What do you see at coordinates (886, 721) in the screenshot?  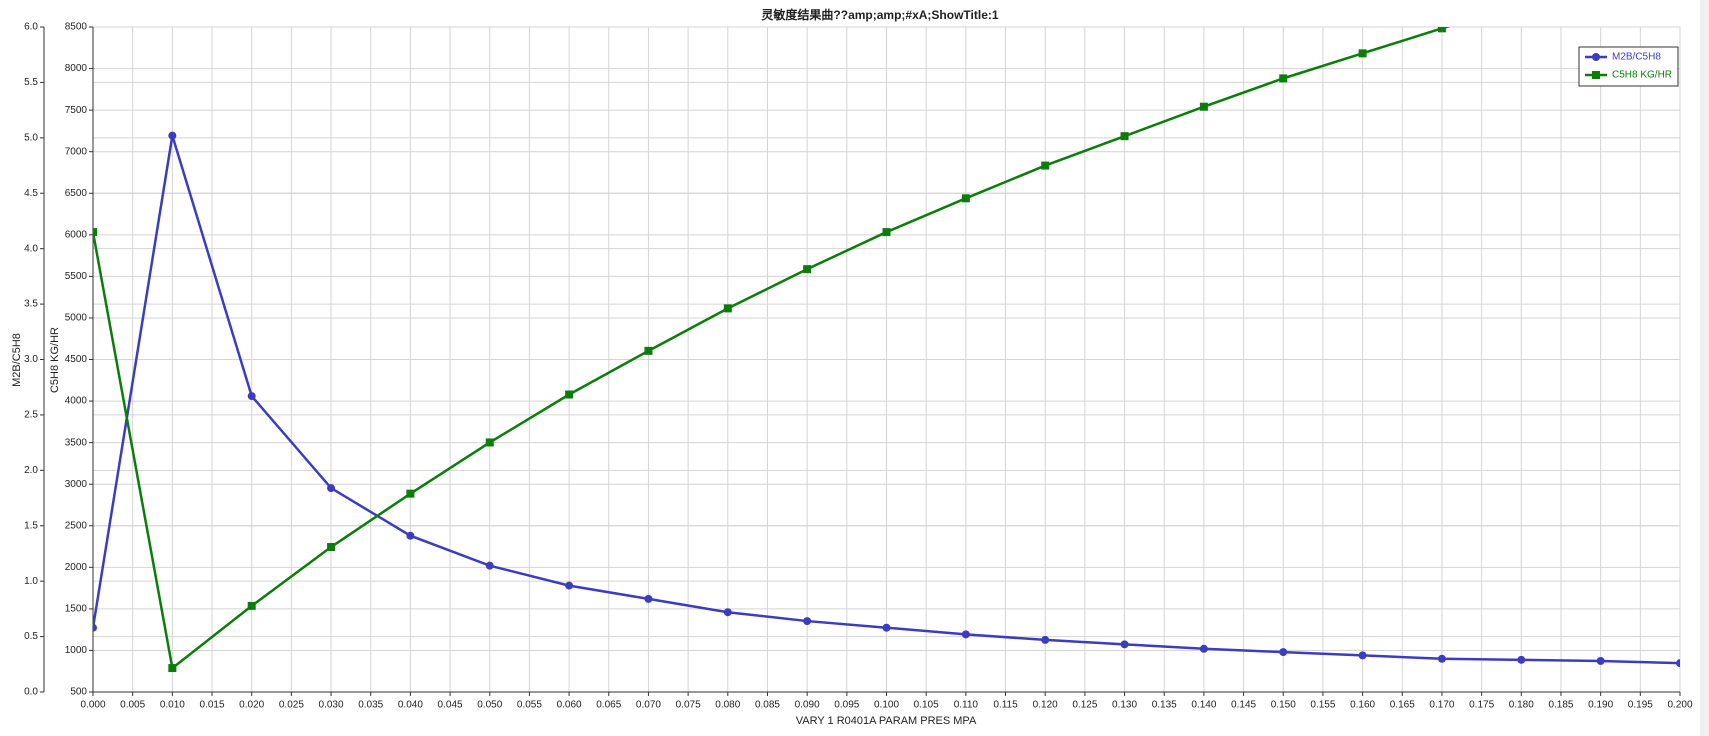 I see `x-axis-title: VARY 1 R0401A PARAM PRES MPA` at bounding box center [886, 721].